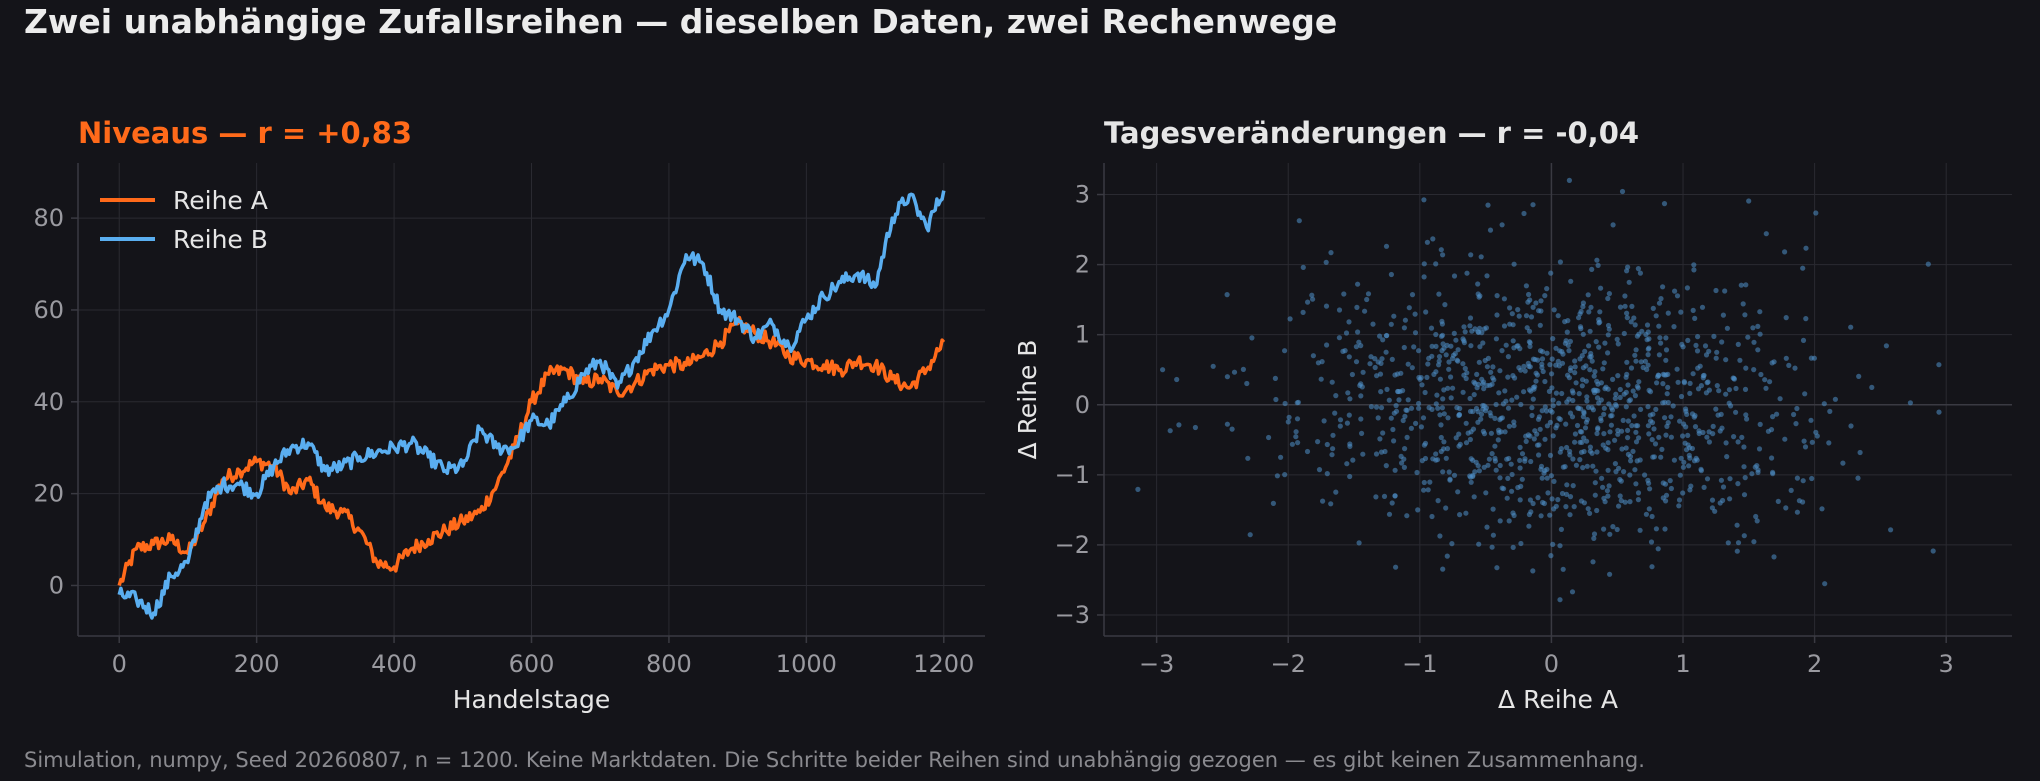  Describe the element at coordinates (48, 402) in the screenshot. I see `y-tick-label: 40` at that location.